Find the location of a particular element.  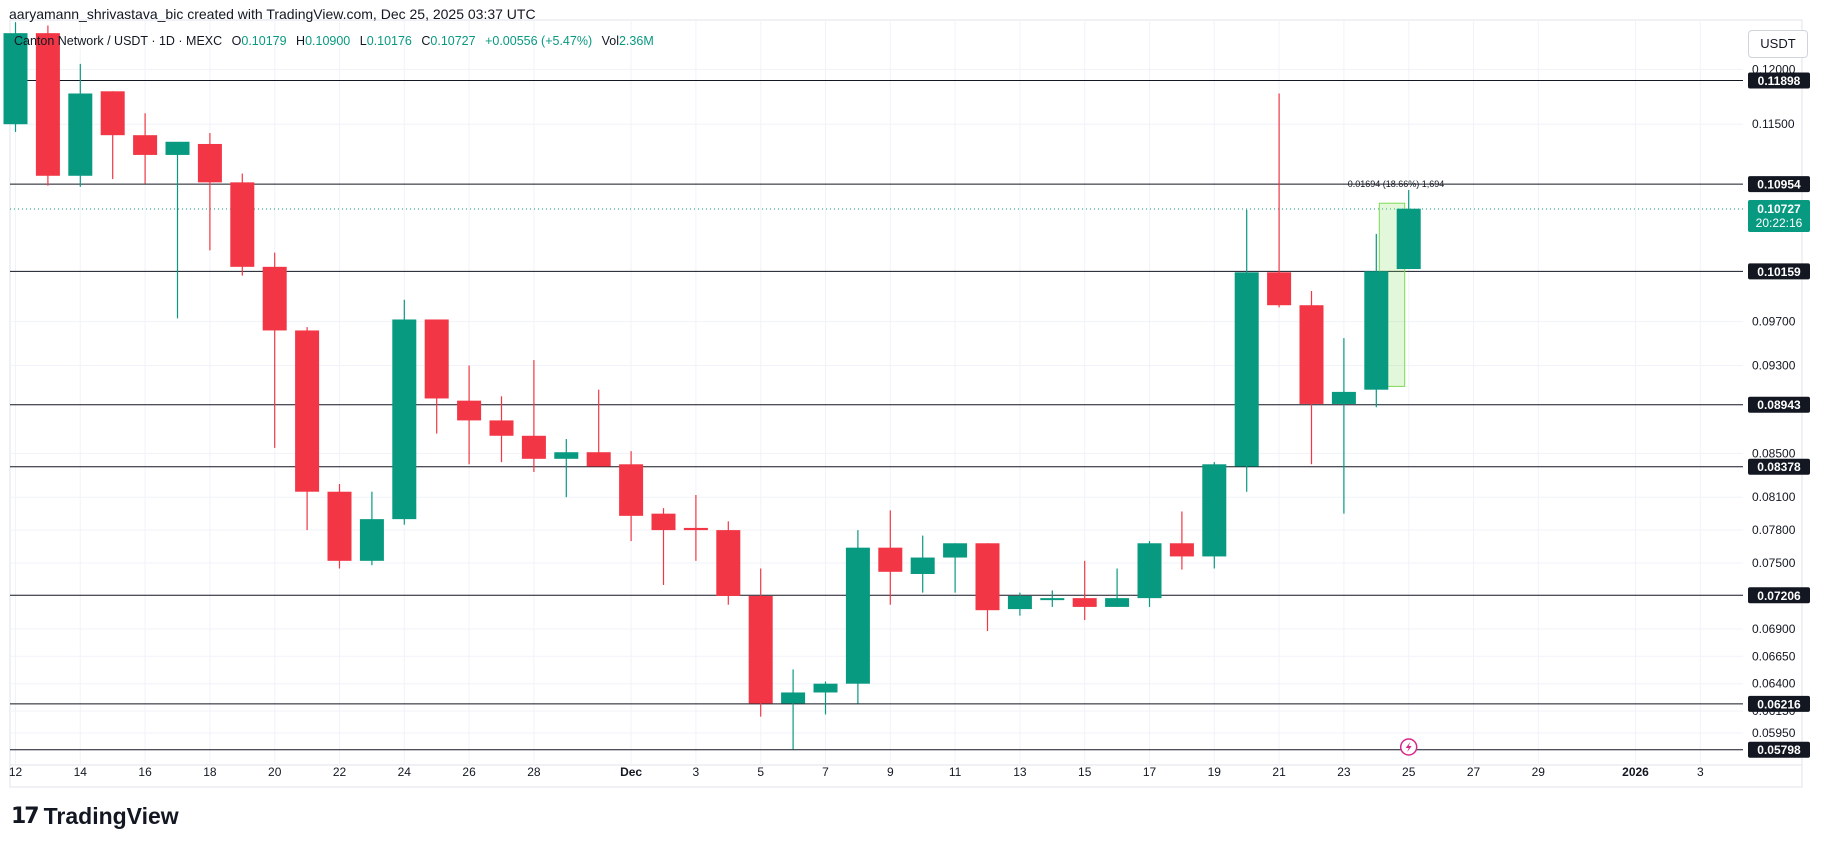

close-value: 0.10727 is located at coordinates (453, 41).